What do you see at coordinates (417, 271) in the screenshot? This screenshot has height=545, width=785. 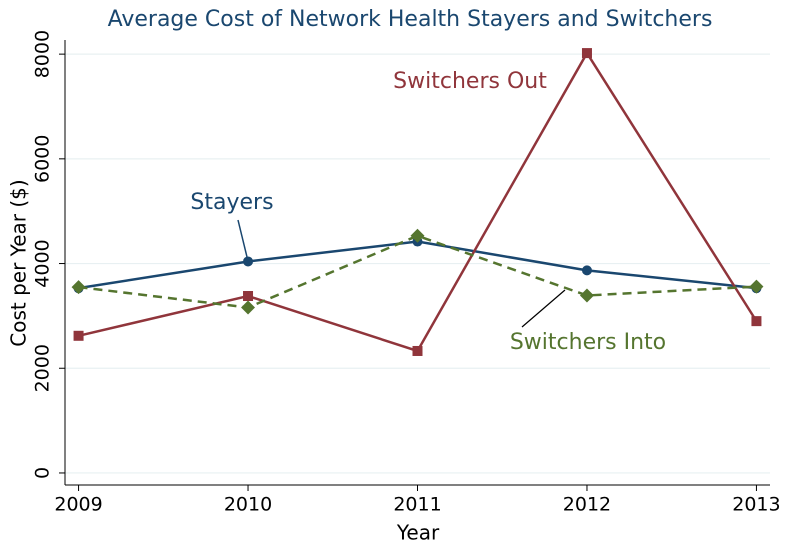 I see `series-line` at bounding box center [417, 271].